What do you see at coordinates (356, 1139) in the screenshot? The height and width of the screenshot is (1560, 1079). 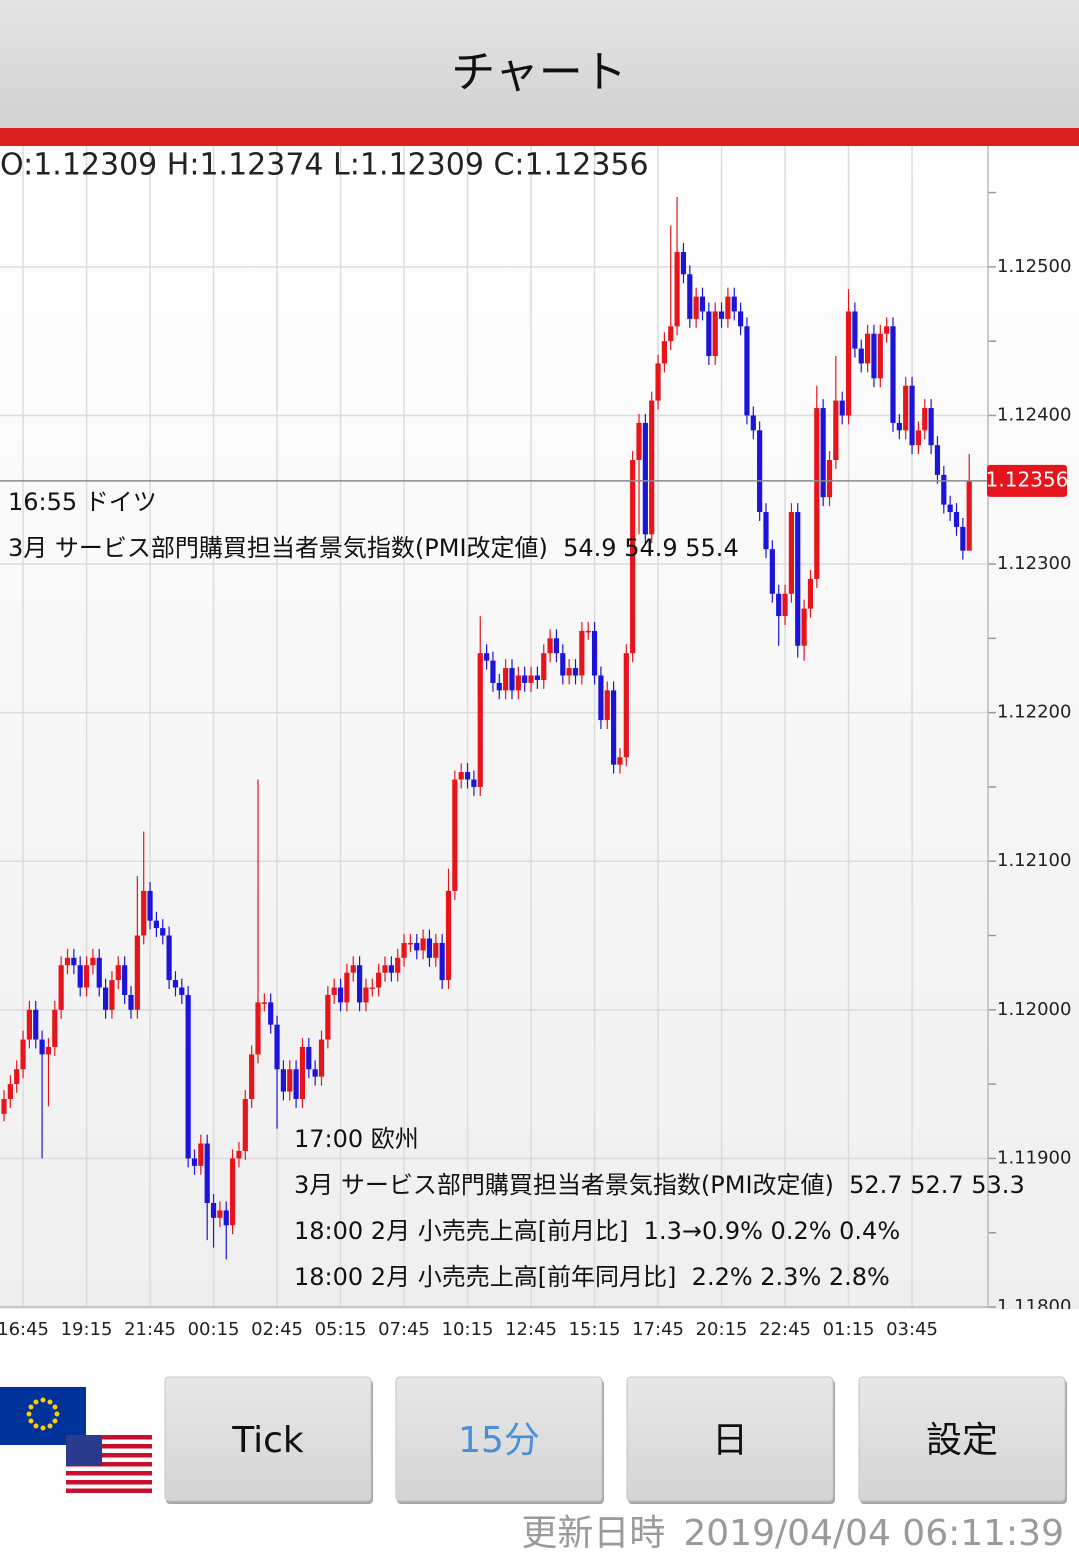 I see `event-annotation: 17:00 欧州` at bounding box center [356, 1139].